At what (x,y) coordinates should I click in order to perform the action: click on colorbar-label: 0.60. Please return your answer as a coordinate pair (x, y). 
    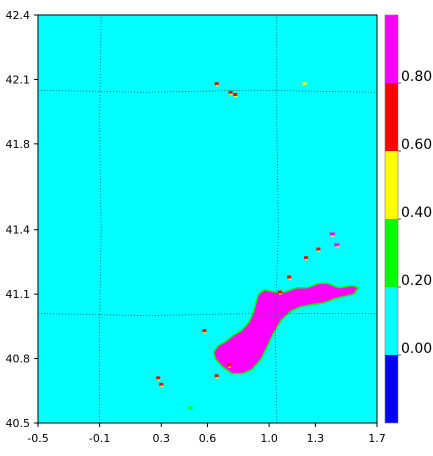
    Looking at the image, I should click on (416, 145).